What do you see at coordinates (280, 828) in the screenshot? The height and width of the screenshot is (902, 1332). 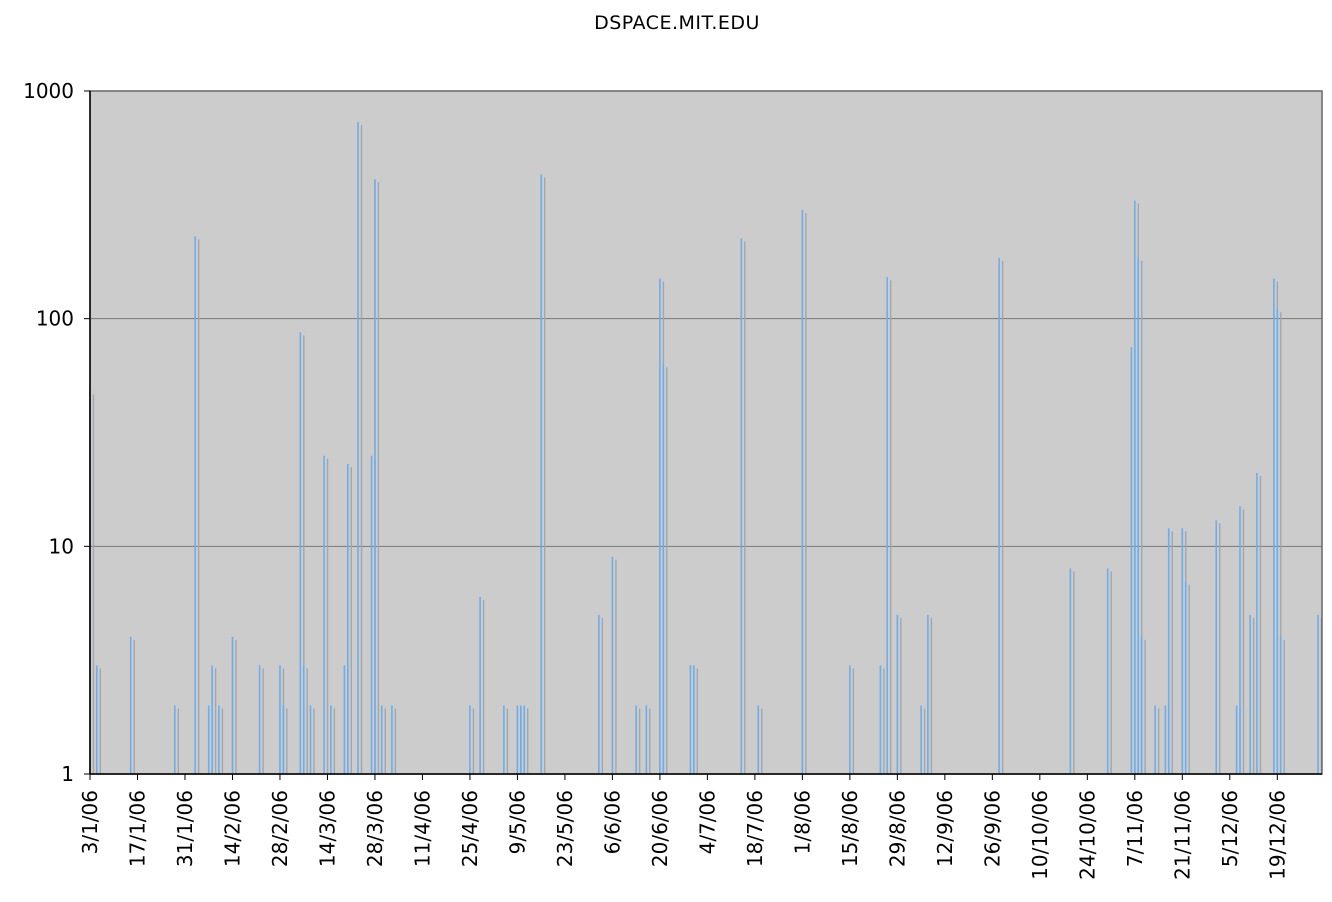 I see `x-tick-label: 28/2/06` at bounding box center [280, 828].